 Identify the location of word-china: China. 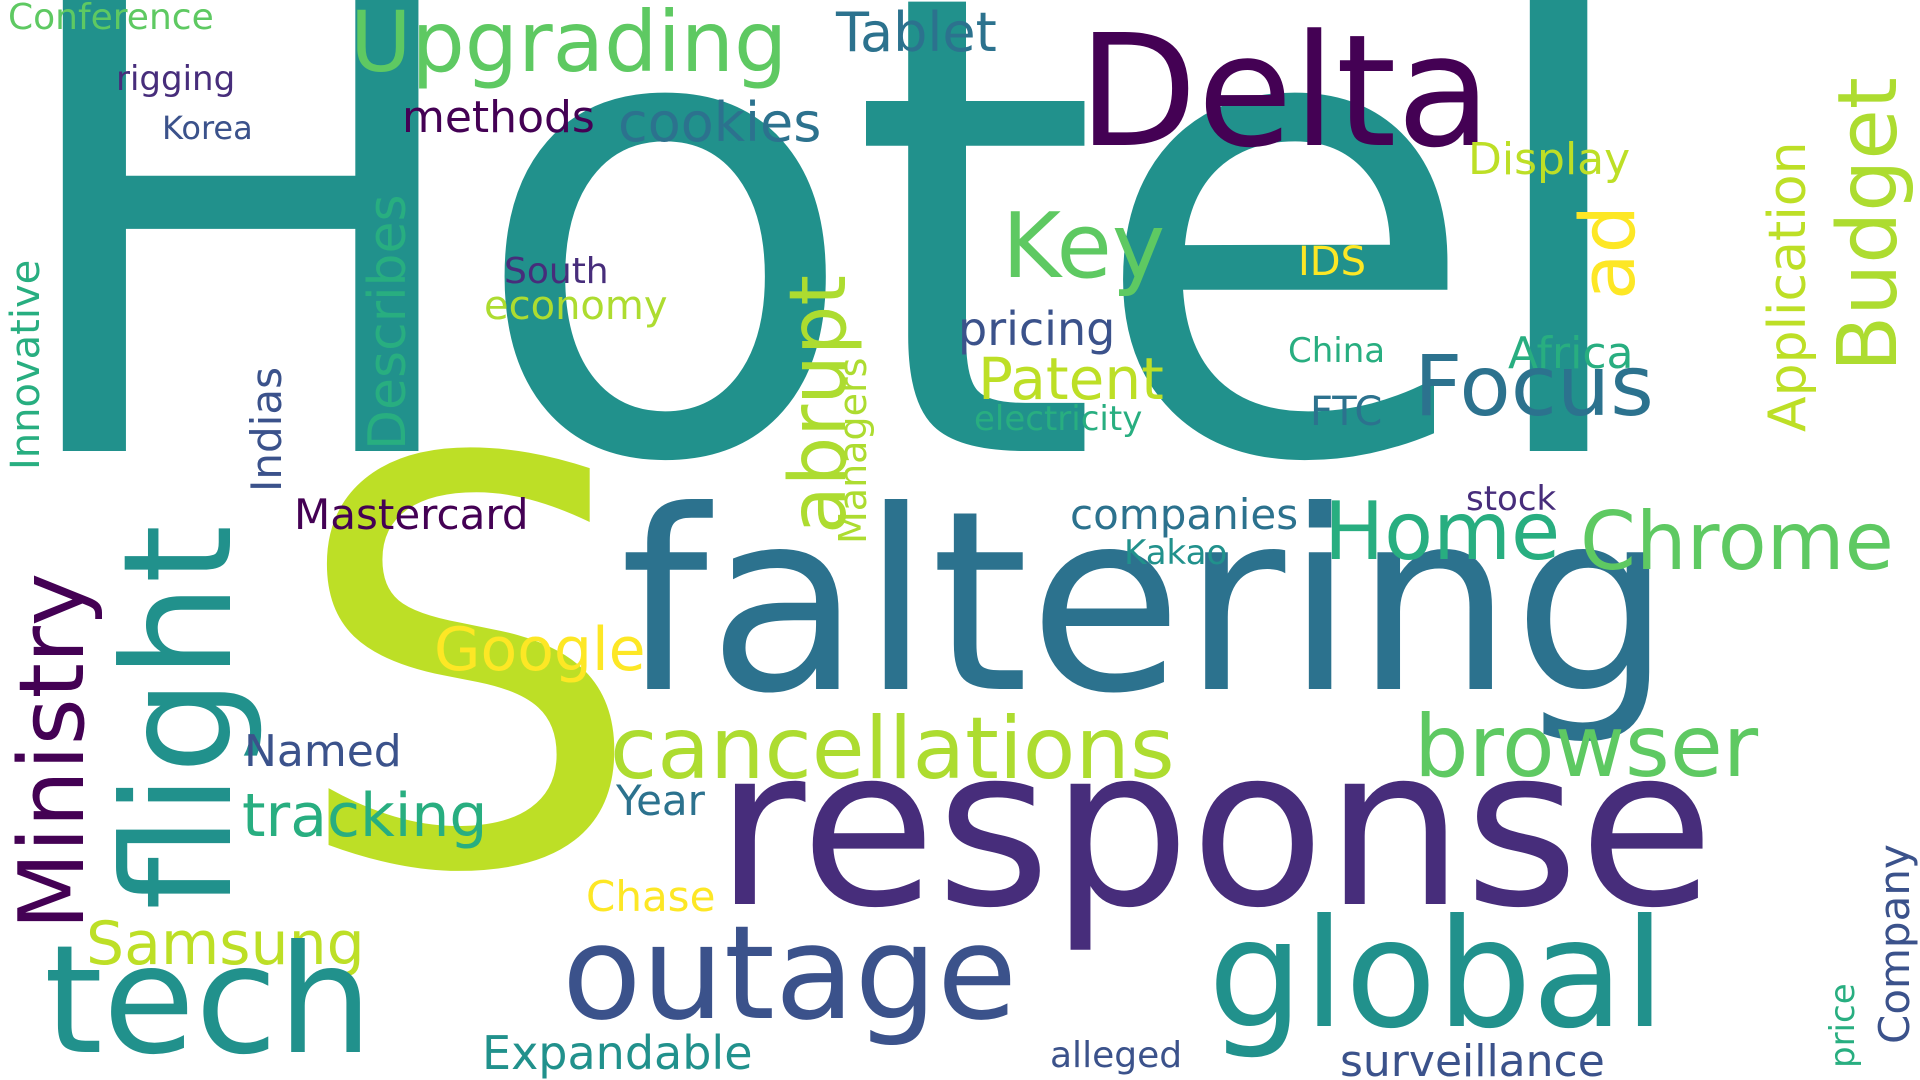
(1337, 351).